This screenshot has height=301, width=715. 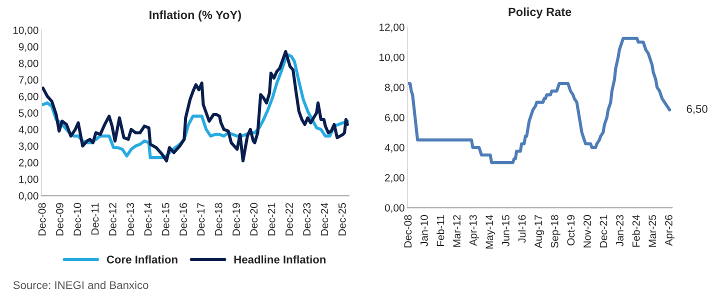 What do you see at coordinates (201, 219) in the screenshot?
I see `x-tick-label: Dec-17` at bounding box center [201, 219].